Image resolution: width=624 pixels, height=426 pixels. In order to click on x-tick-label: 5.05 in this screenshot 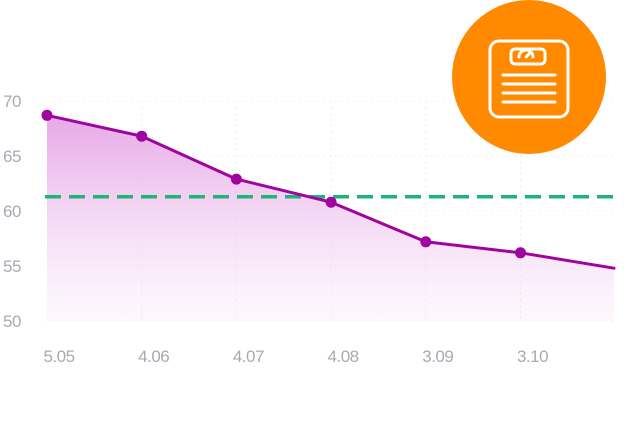, I will do `click(58, 356)`.